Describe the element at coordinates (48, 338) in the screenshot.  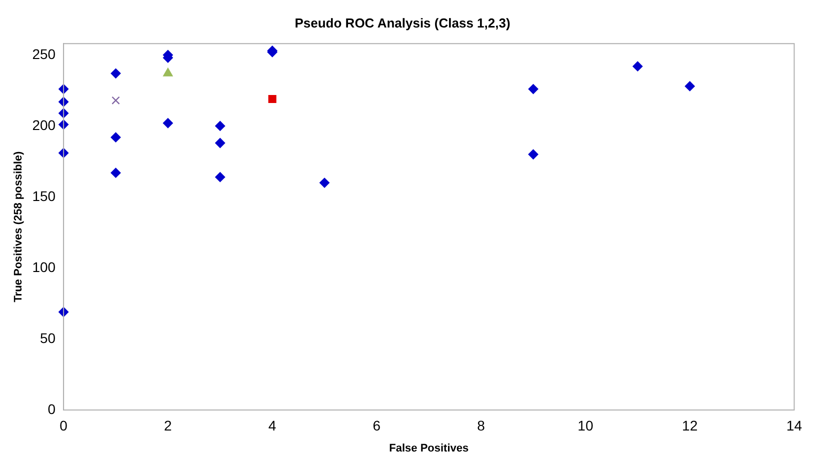
I see `y-tick-label: 50` at that location.